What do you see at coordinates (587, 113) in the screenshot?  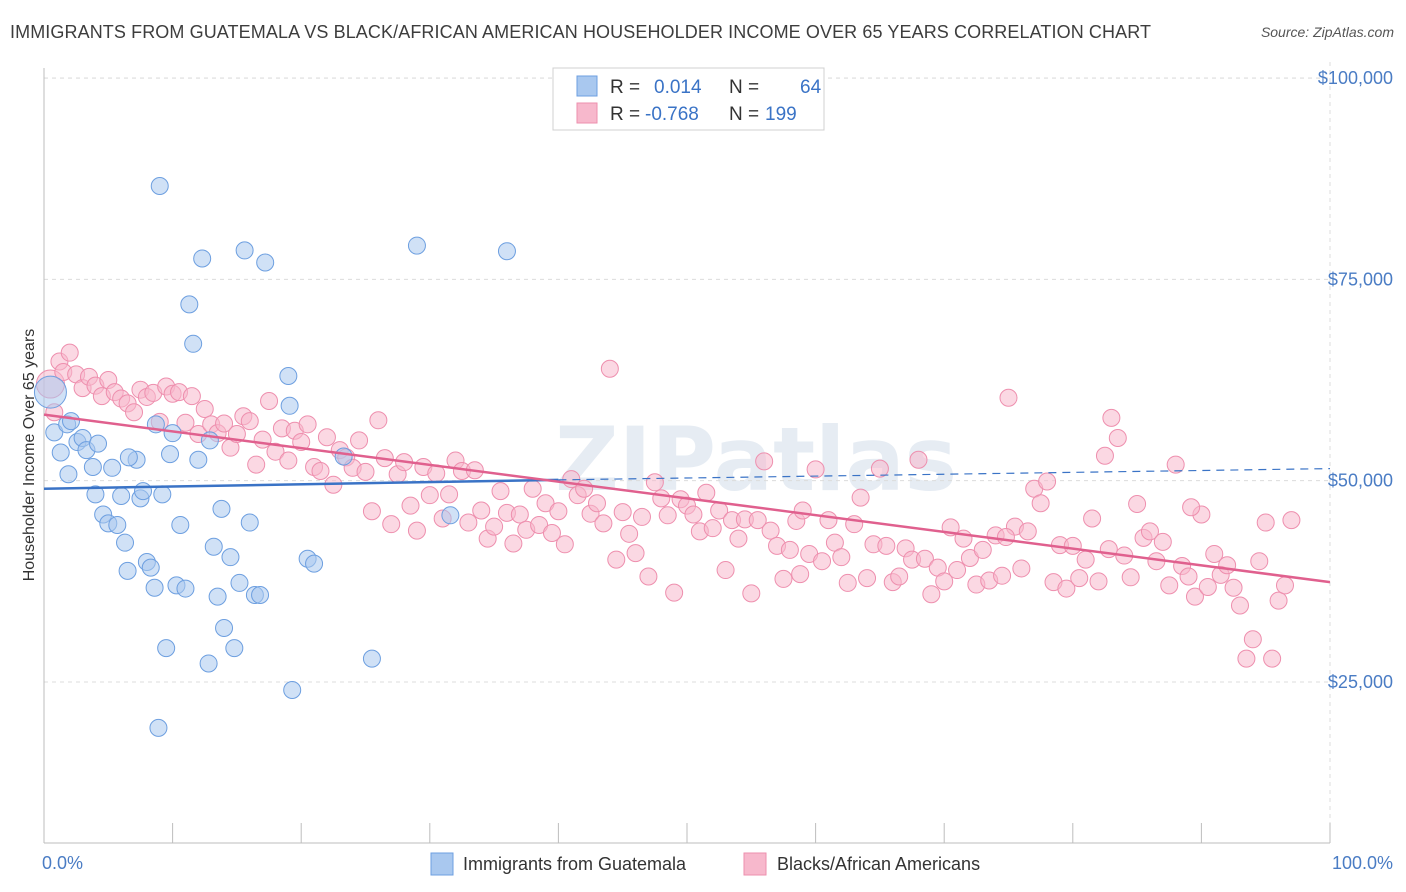 I see `legend-swatch-pink` at bounding box center [587, 113].